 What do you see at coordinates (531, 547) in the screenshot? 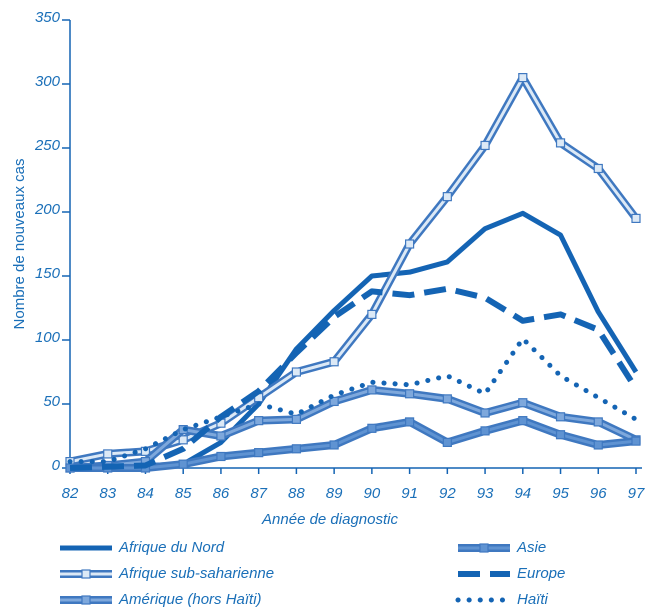
I see `legend-label: Asie` at bounding box center [531, 547].